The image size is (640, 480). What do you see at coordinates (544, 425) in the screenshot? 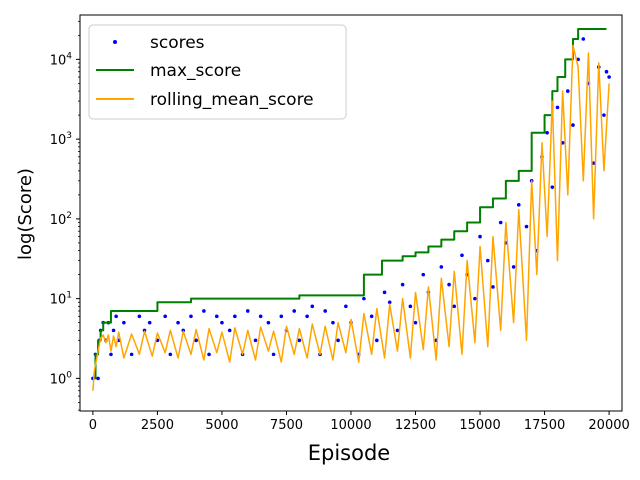
I see `x-tick-label: 17500` at bounding box center [544, 425].